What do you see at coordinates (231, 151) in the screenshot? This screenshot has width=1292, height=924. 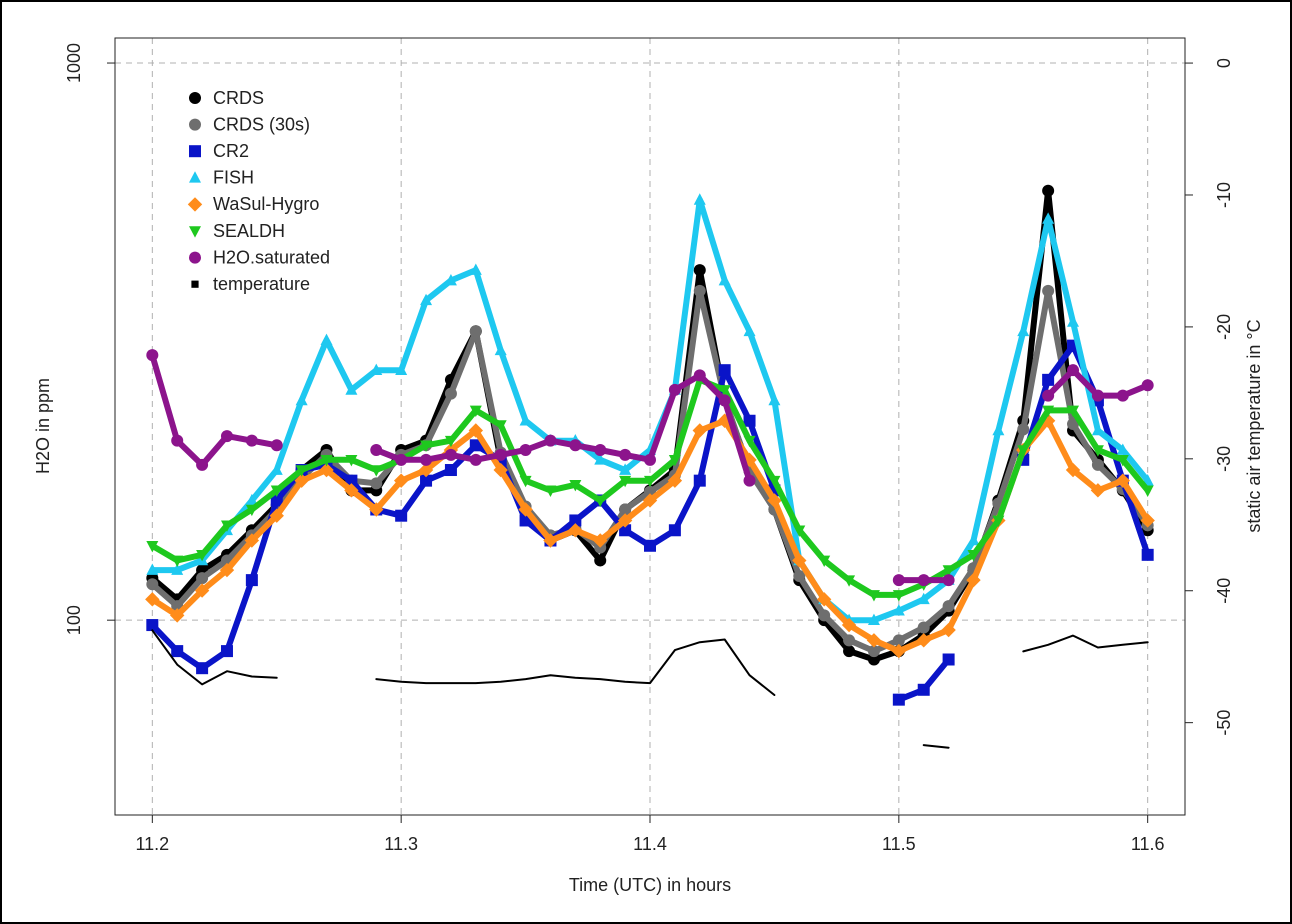 I see `legend-label: CR2` at bounding box center [231, 151].